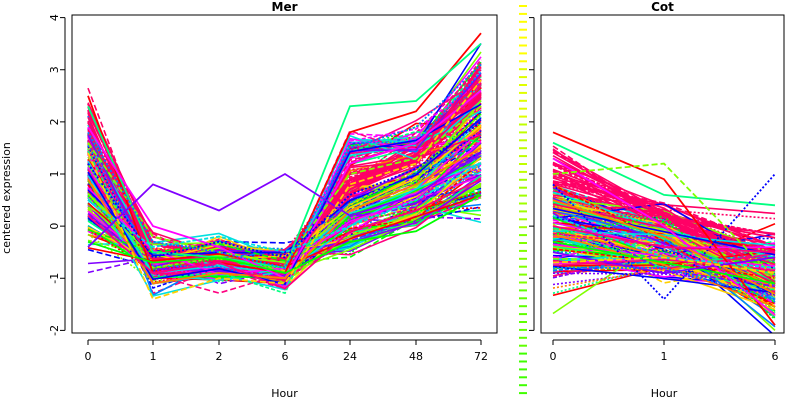  Describe the element at coordinates (54, 17) in the screenshot. I see `y-tick-label: 4` at that location.